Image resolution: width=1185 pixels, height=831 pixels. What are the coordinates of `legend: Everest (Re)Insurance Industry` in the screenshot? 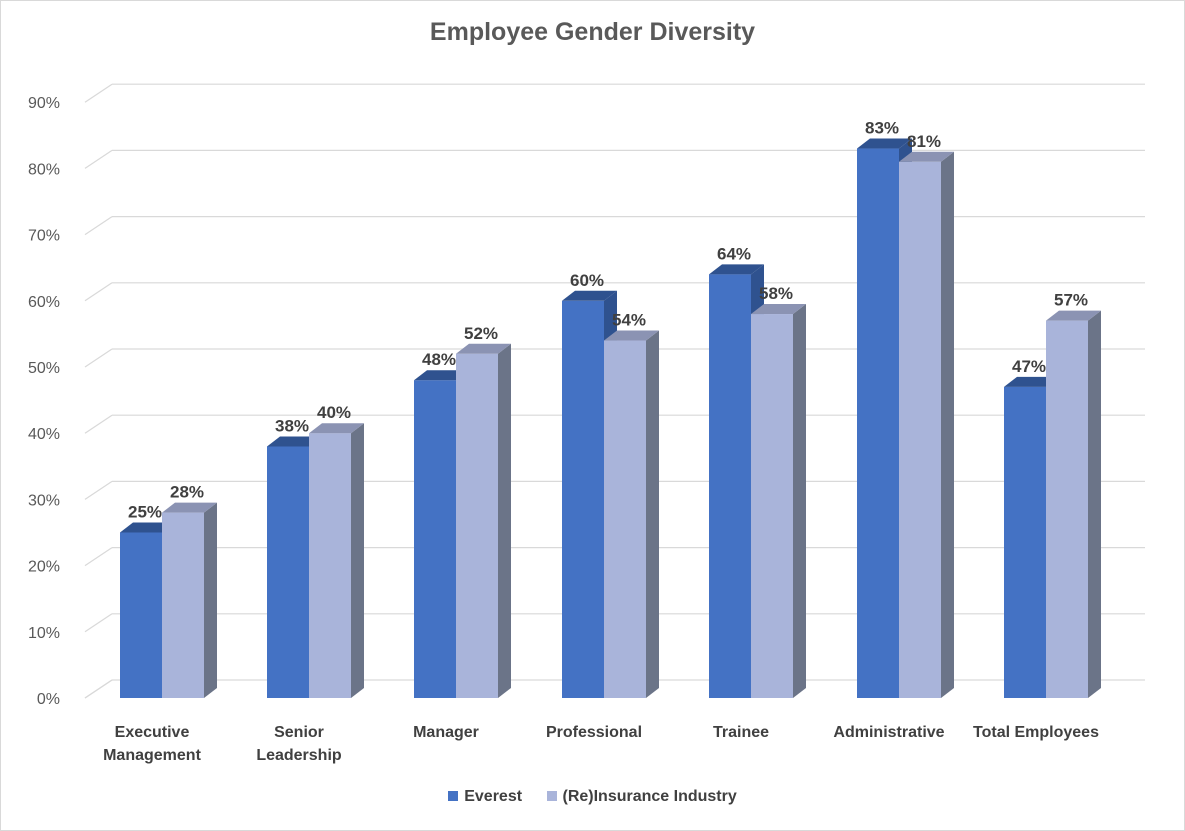 It's located at (592, 797).